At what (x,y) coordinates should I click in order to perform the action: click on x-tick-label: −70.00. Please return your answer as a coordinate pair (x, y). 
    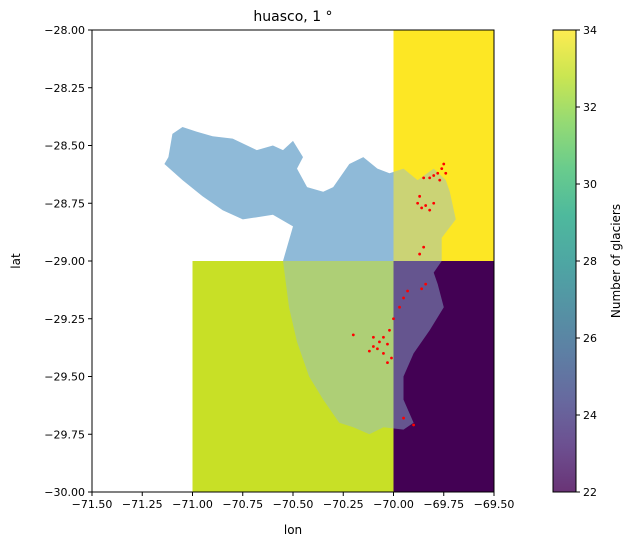
    Looking at the image, I should click on (393, 504).